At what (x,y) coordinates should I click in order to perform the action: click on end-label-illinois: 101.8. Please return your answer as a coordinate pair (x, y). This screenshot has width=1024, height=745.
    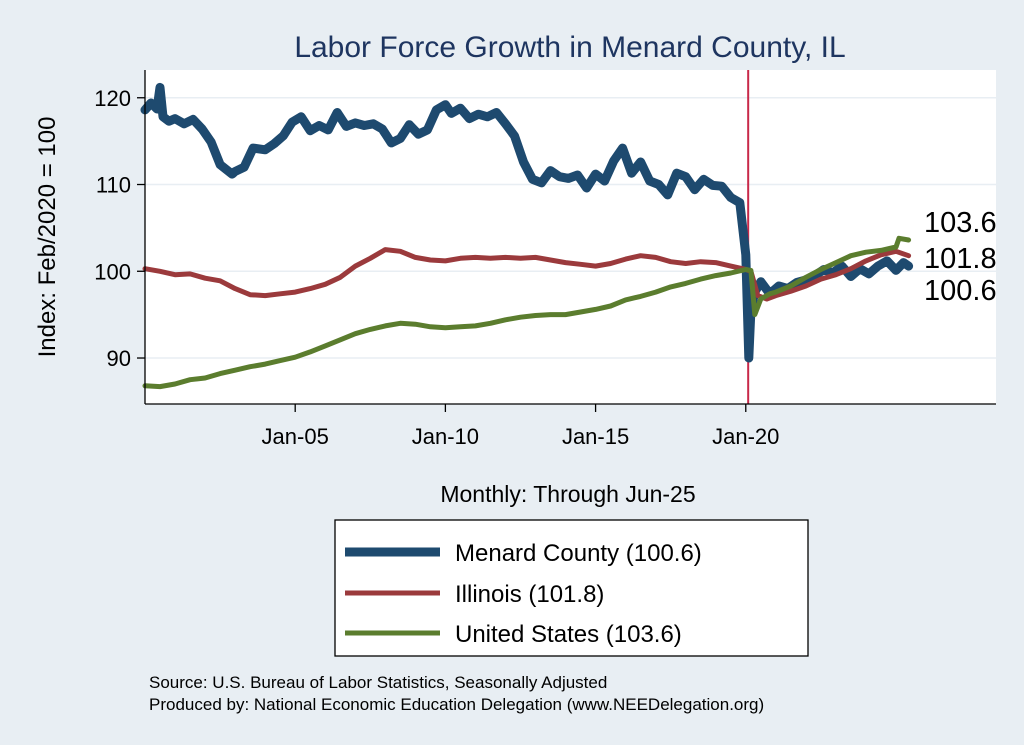
    Looking at the image, I should click on (960, 259).